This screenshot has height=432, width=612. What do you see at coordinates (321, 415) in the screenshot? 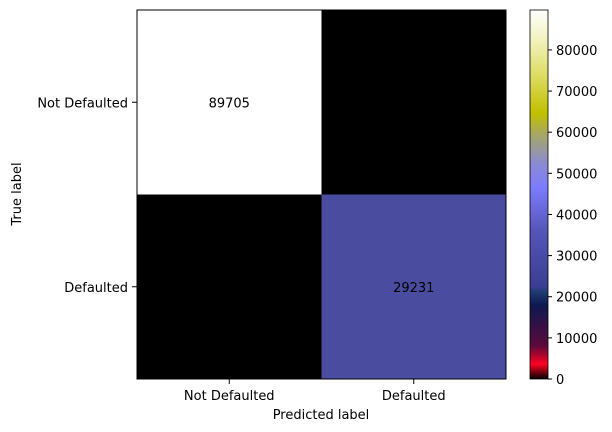
I see `x-axis-label: Predicted label` at bounding box center [321, 415].